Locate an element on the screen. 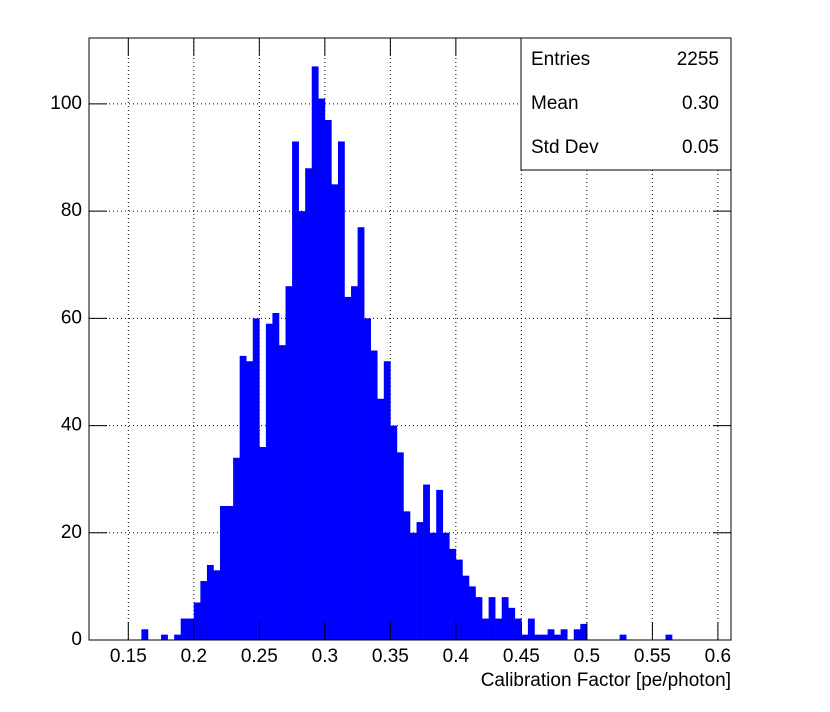 The image size is (830, 712). x-tick-label: 0.55 is located at coordinates (652, 656).